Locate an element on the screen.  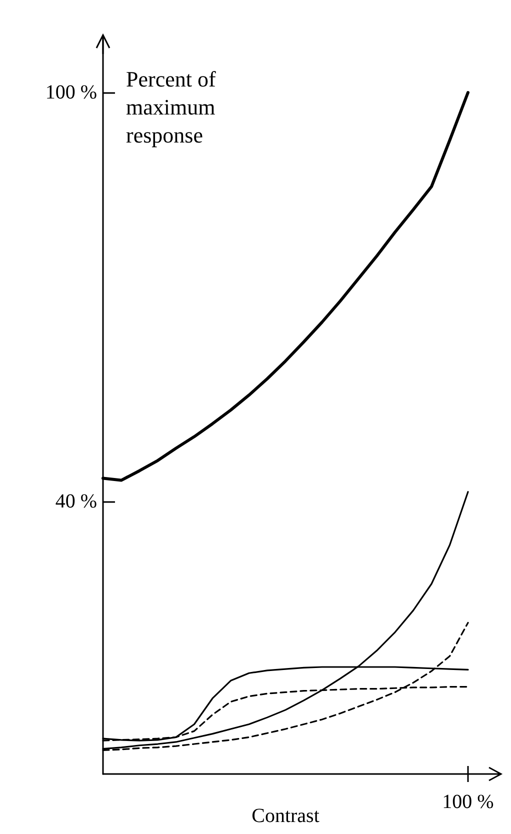
y-axis-title: Percent of maximum response is located at coordinates (174, 107).